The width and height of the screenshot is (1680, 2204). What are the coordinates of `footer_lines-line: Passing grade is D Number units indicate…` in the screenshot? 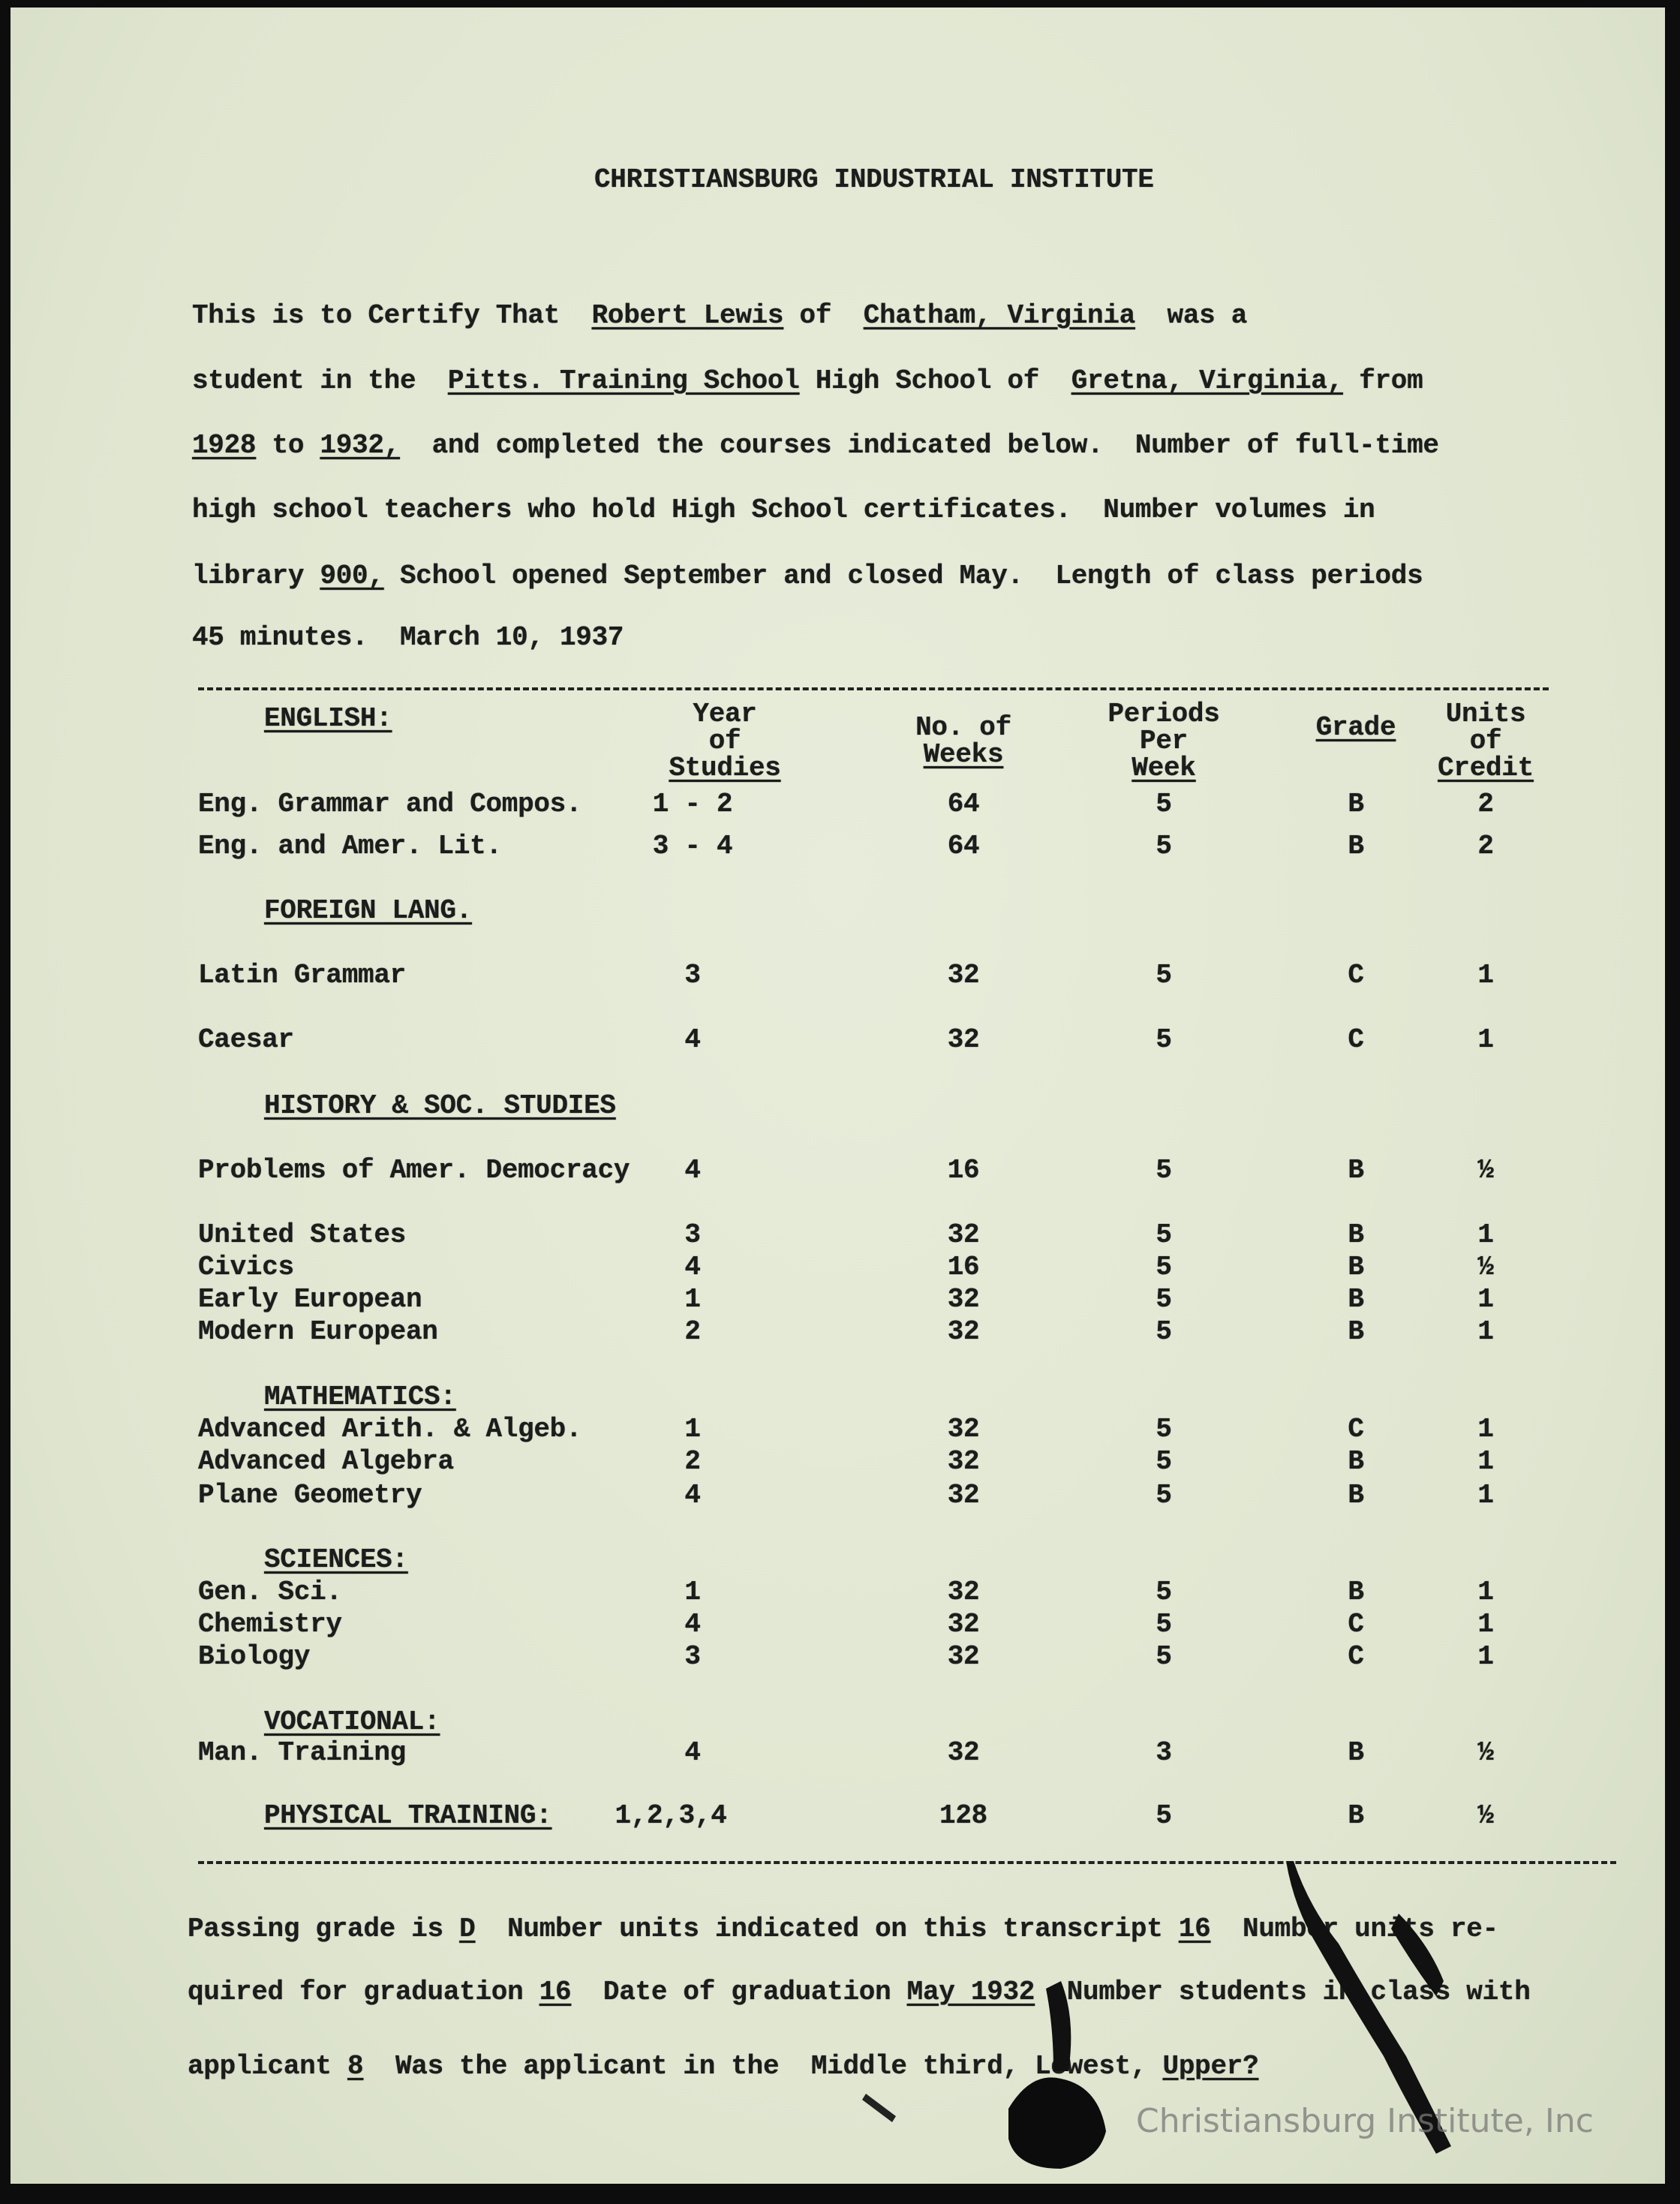 It's located at (843, 1930).